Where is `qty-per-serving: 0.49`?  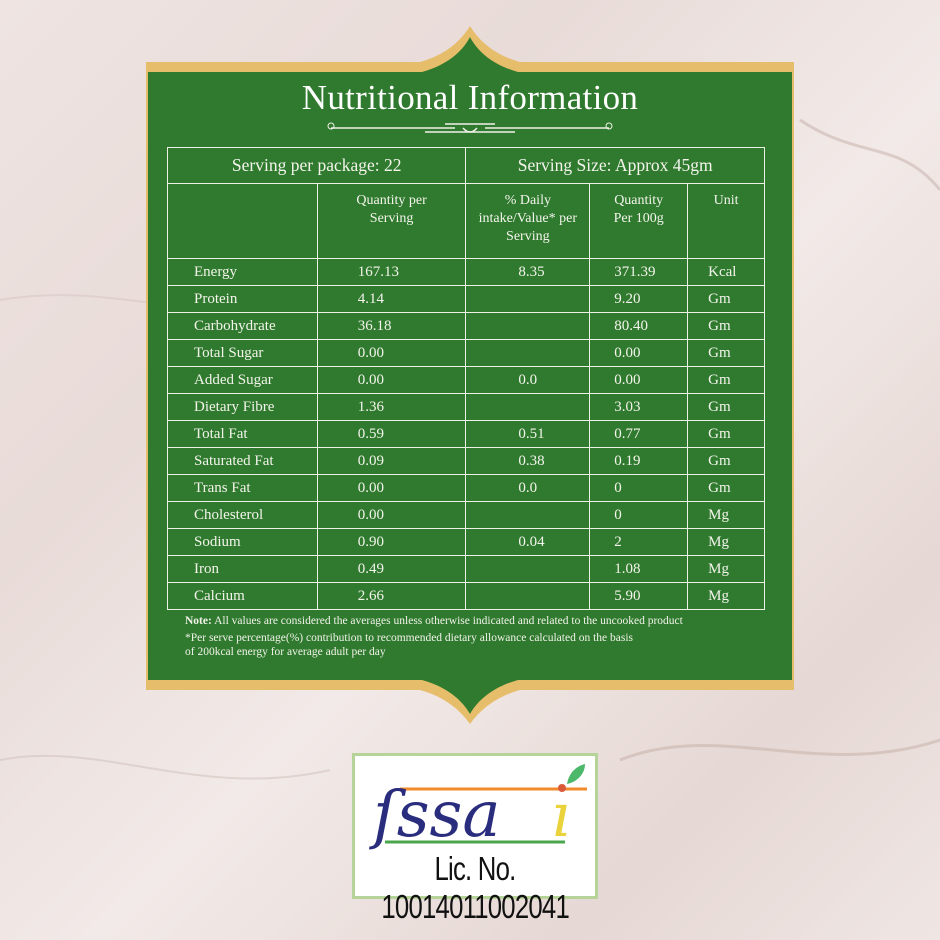 qty-per-serving: 0.49 is located at coordinates (391, 569).